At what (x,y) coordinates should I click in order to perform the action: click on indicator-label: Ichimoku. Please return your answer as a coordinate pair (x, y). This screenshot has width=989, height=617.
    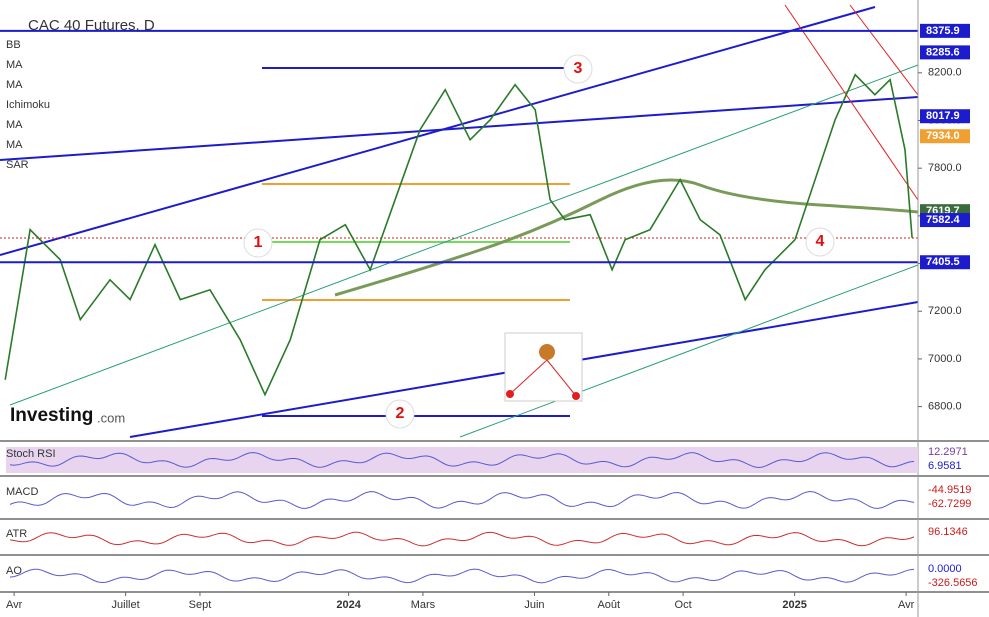
    Looking at the image, I should click on (28, 105).